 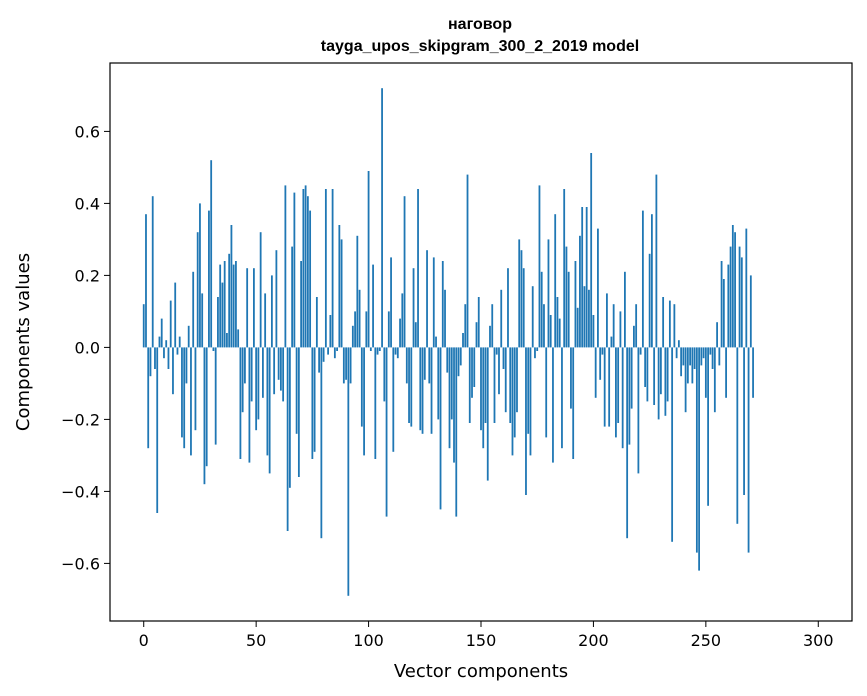 What do you see at coordinates (706, 640) in the screenshot?
I see `x-tick-label: 250` at bounding box center [706, 640].